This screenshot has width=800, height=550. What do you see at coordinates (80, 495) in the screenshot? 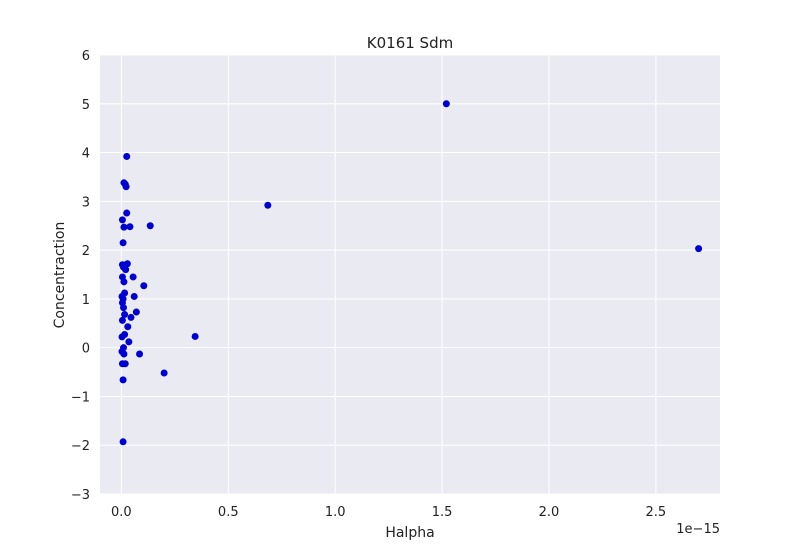
I see `y-tick-label: −3` at bounding box center [80, 495].